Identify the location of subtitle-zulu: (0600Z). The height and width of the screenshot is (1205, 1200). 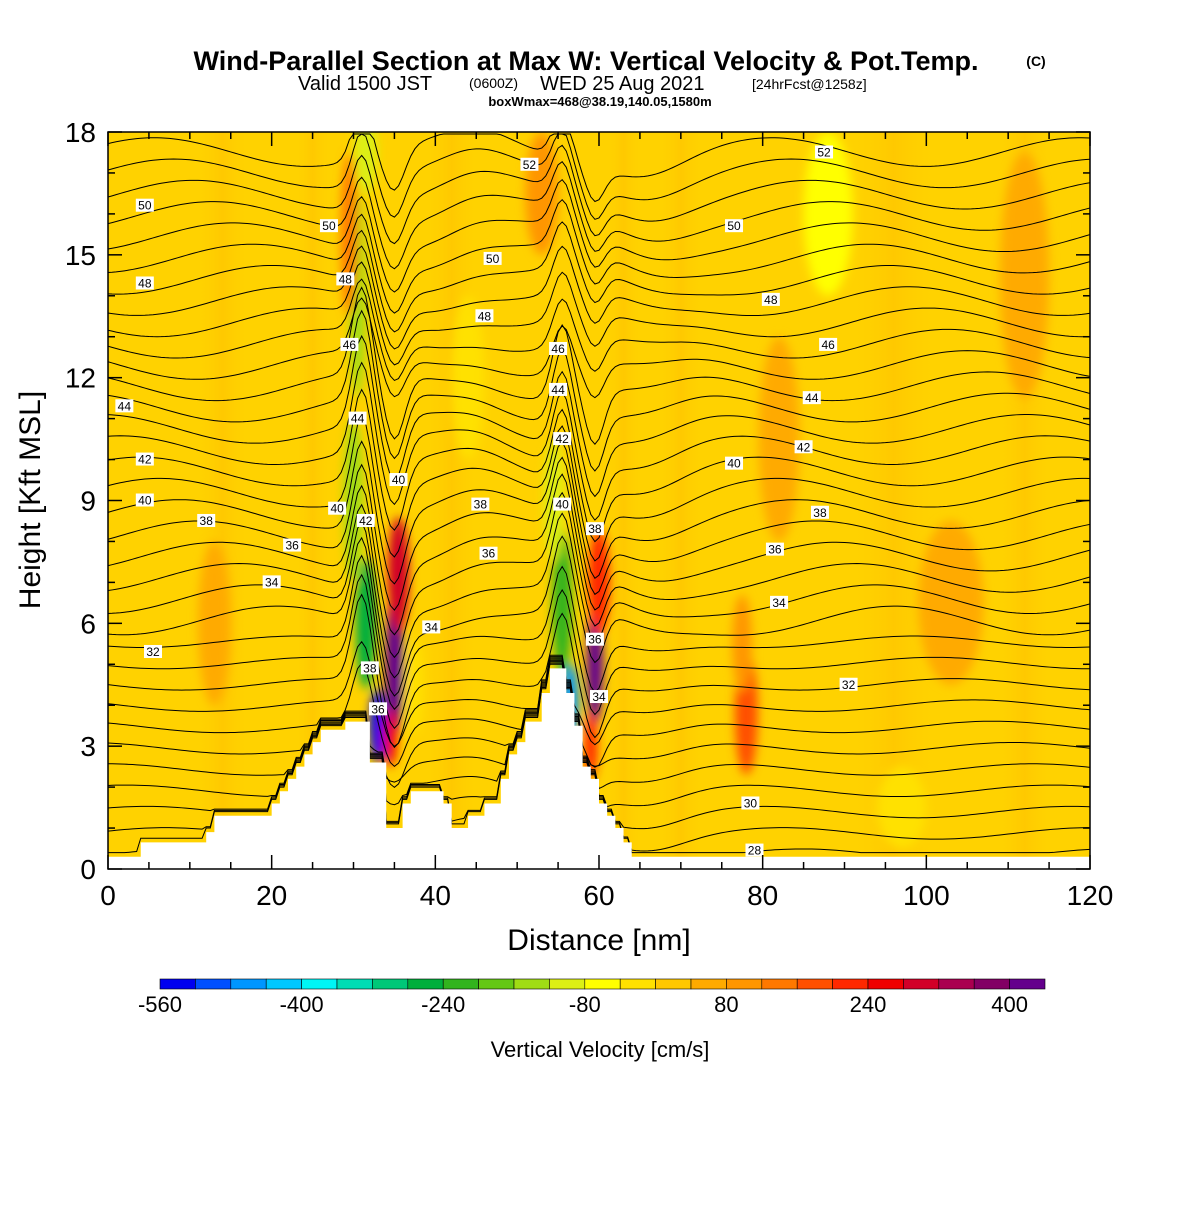
(493, 83).